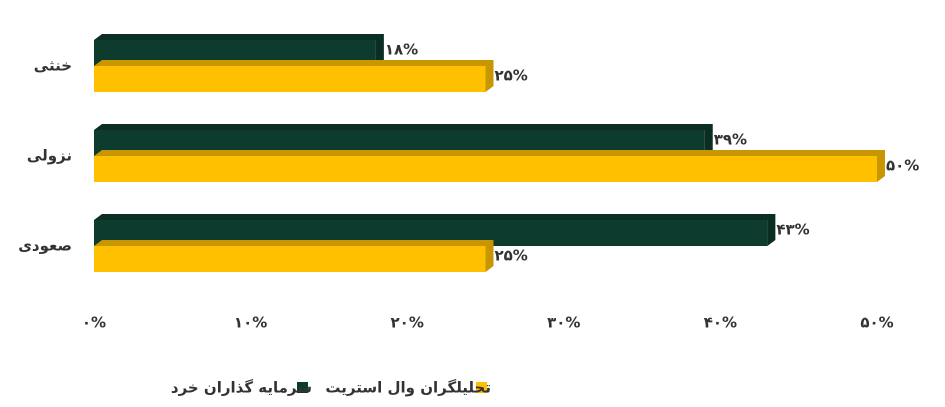 This screenshot has height=407, width=945. Describe the element at coordinates (902, 166) in the screenshot. I see `value-label: ۵۰%` at that location.